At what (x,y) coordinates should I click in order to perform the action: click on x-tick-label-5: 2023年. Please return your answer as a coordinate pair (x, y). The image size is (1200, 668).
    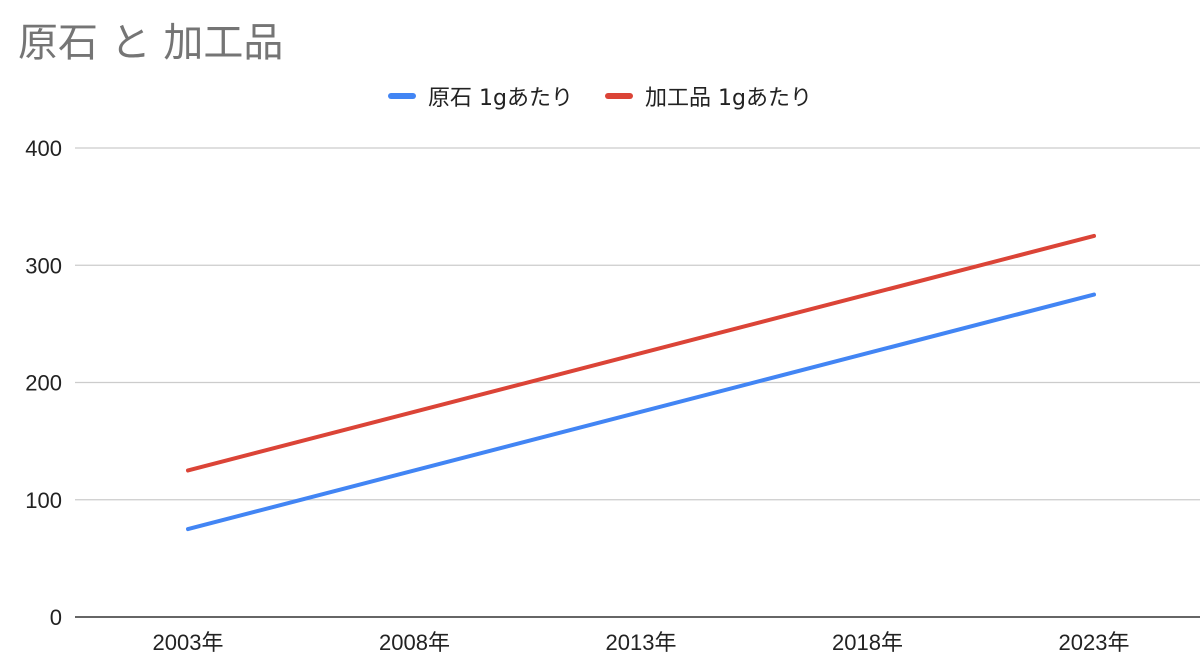
    Looking at the image, I should click on (1094, 642).